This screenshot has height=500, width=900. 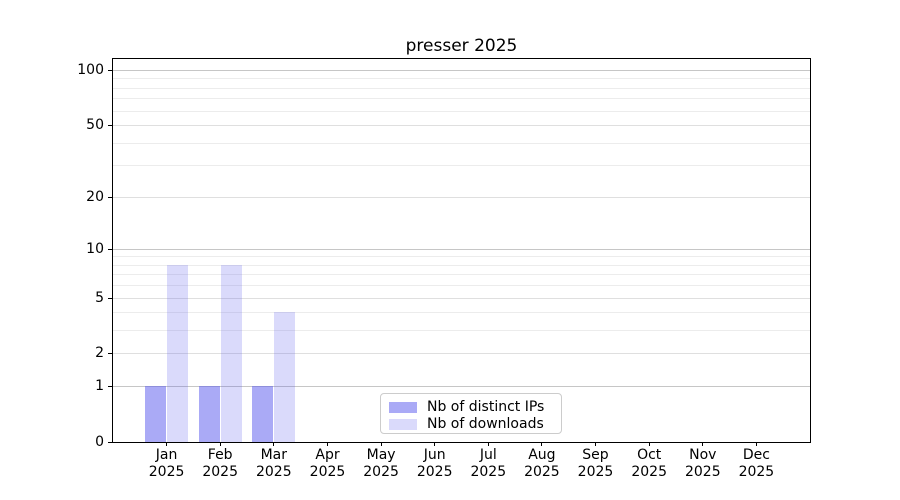 I want to click on y-tick-label: 50, so click(x=95, y=125).